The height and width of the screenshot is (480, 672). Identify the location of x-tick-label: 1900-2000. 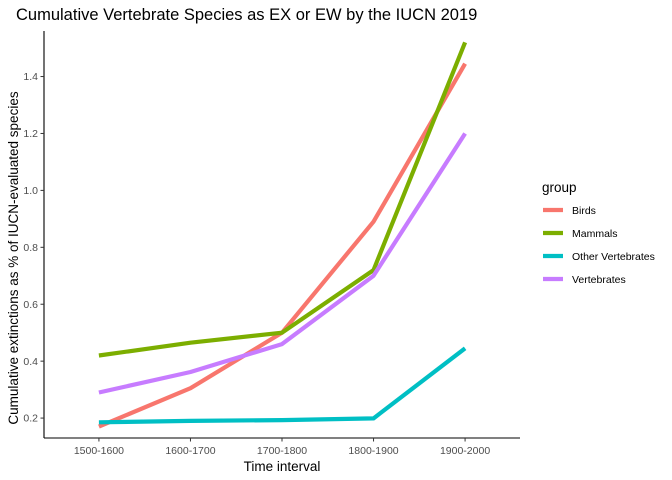
(465, 451).